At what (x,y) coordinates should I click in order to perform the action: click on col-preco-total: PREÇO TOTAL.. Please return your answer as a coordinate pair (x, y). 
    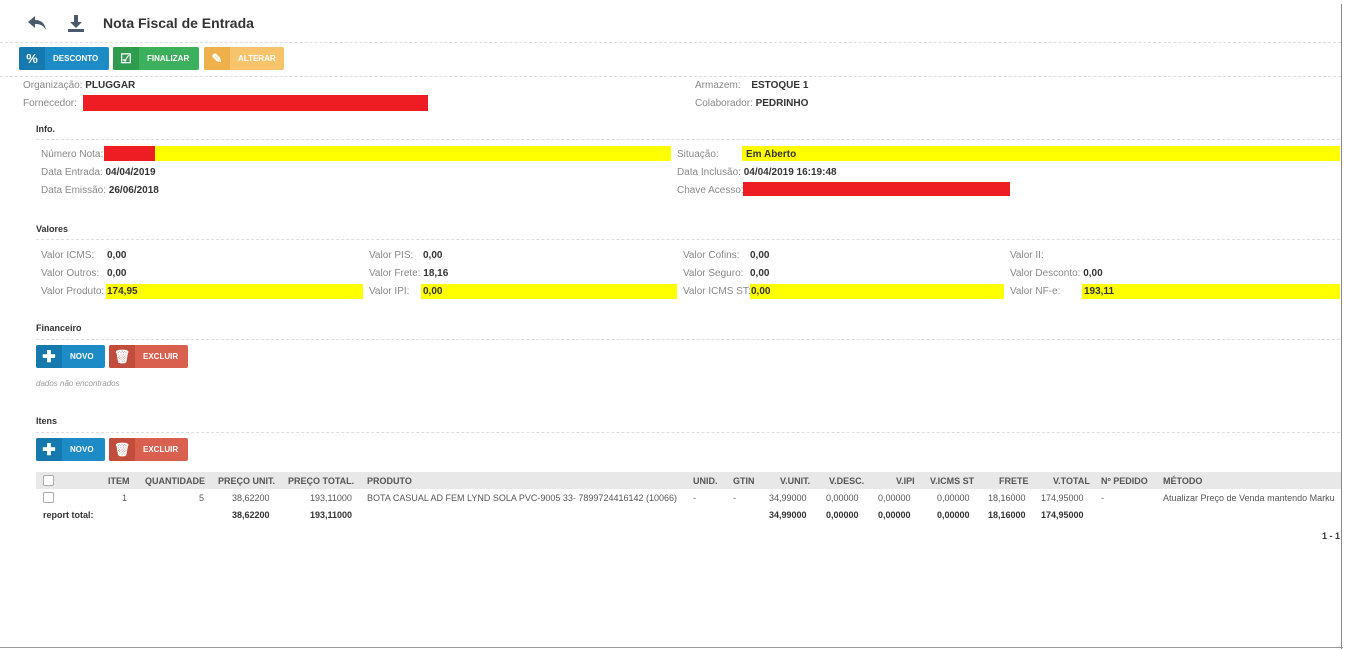
    Looking at the image, I should click on (321, 481).